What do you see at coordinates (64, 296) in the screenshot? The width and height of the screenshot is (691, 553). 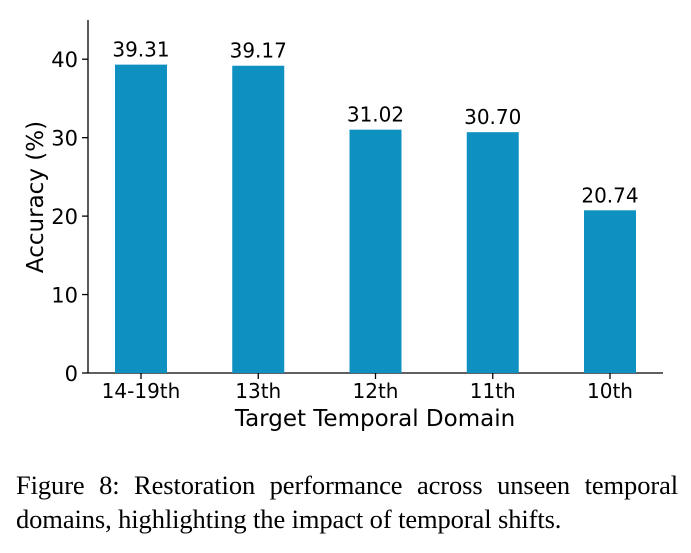 I see `y-tick-label: 10` at bounding box center [64, 296].